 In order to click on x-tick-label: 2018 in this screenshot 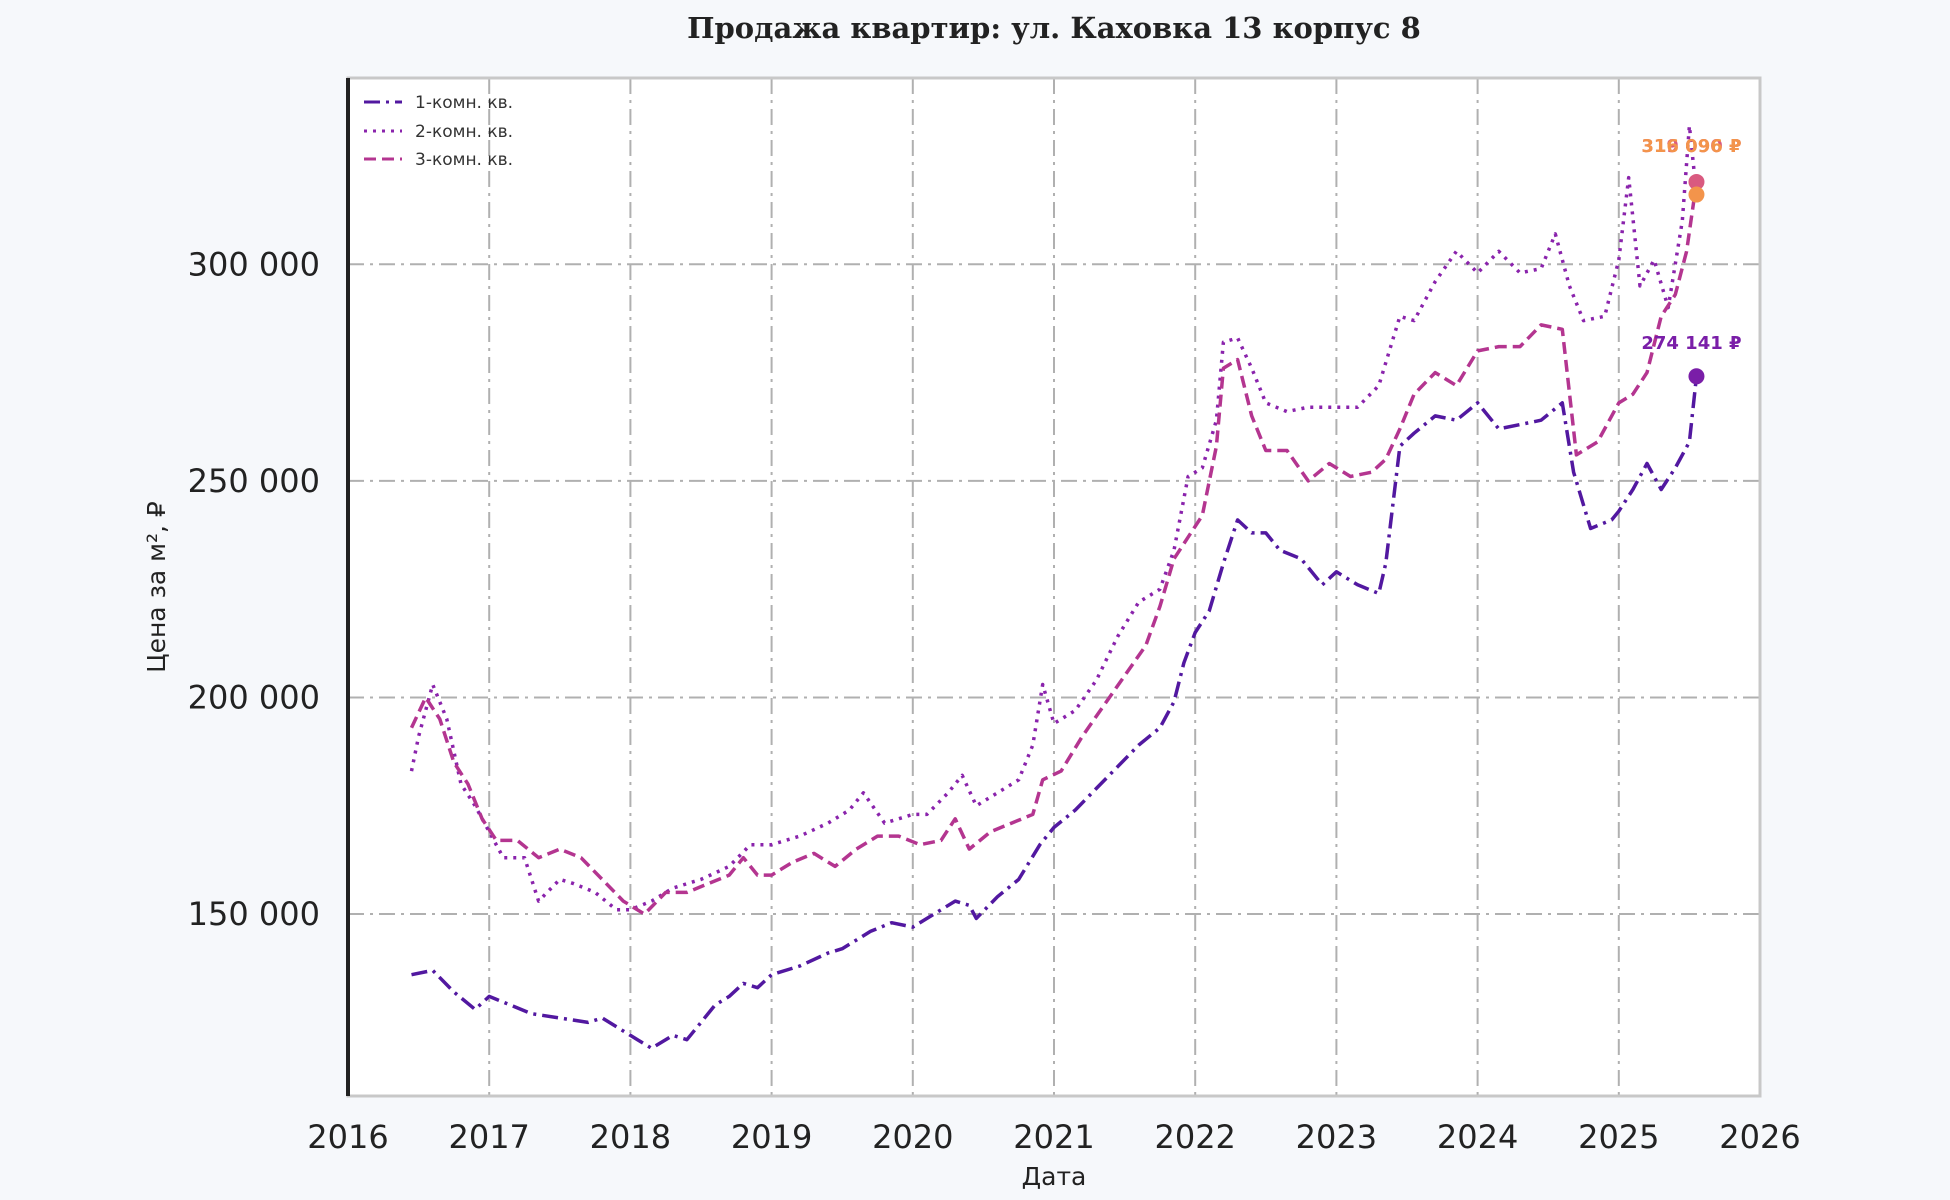, I will do `click(630, 1137)`.